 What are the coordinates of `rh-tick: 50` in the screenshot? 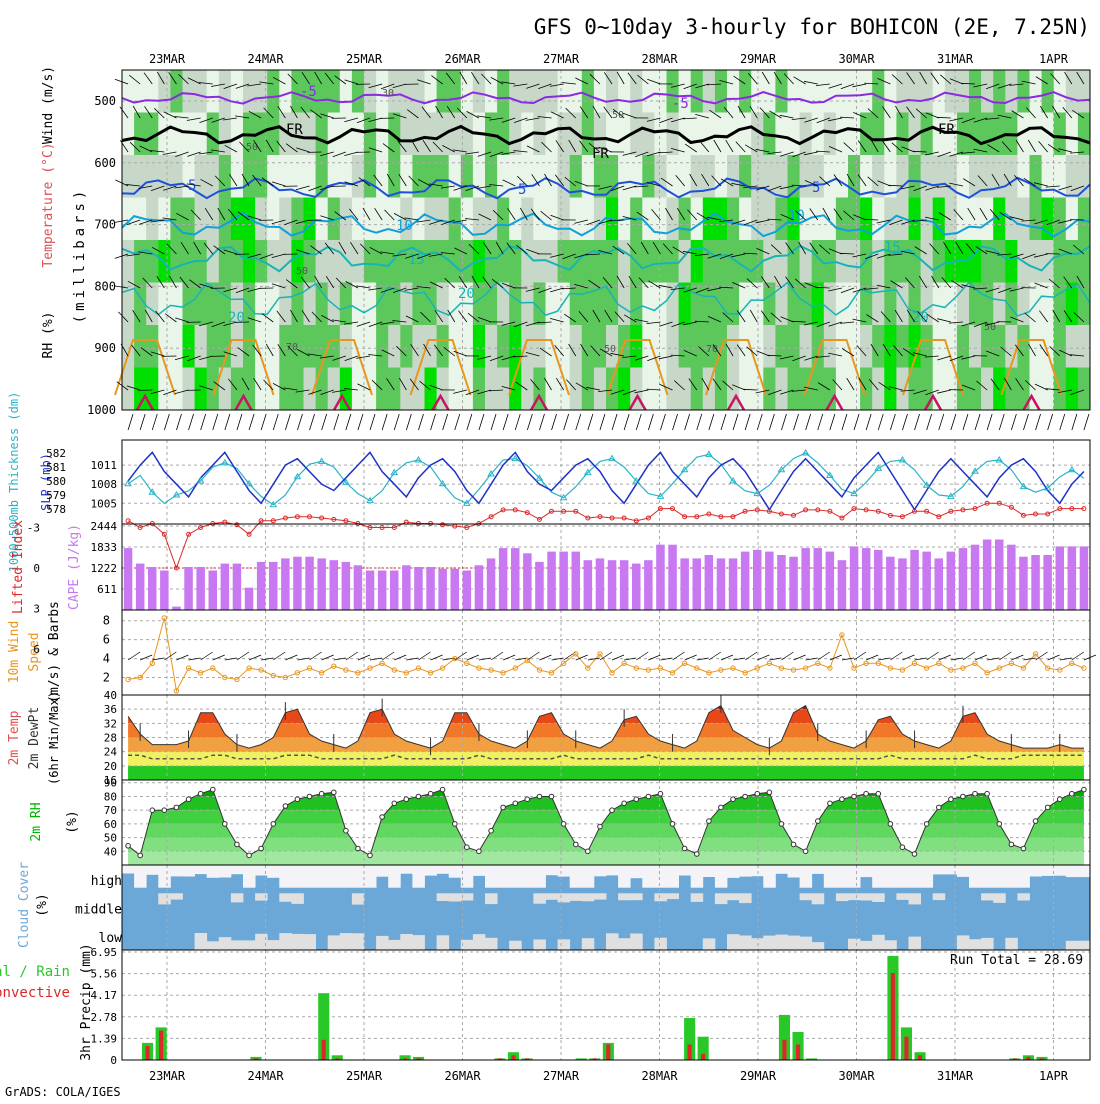 It's located at (110, 838).